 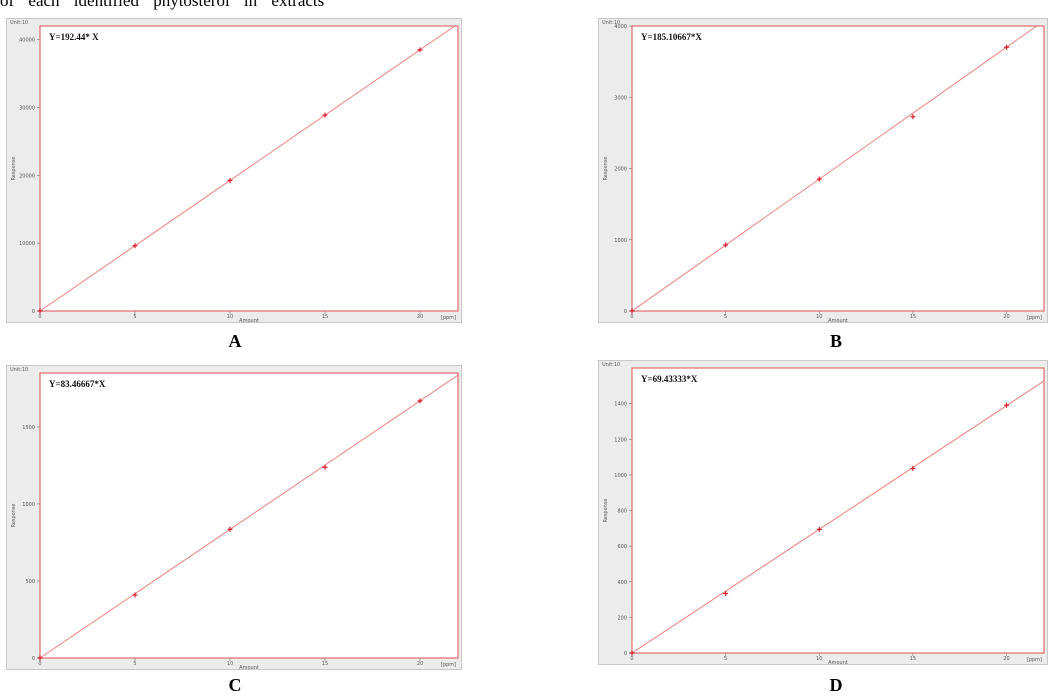 What do you see at coordinates (671, 37) in the screenshot?
I see `equation-label: Y=185.10667*X` at bounding box center [671, 37].